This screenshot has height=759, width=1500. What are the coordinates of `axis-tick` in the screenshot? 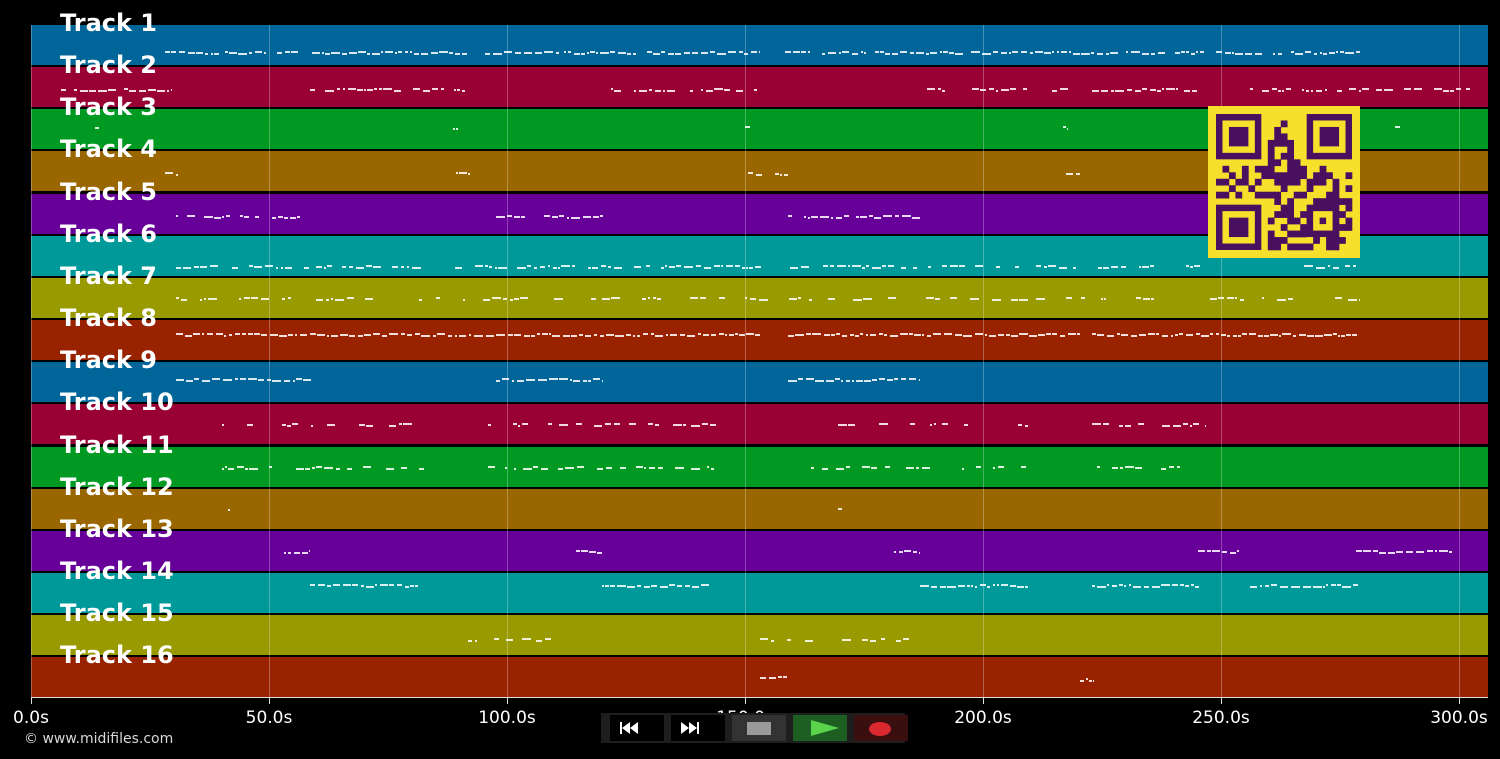 It's located at (1459, 701).